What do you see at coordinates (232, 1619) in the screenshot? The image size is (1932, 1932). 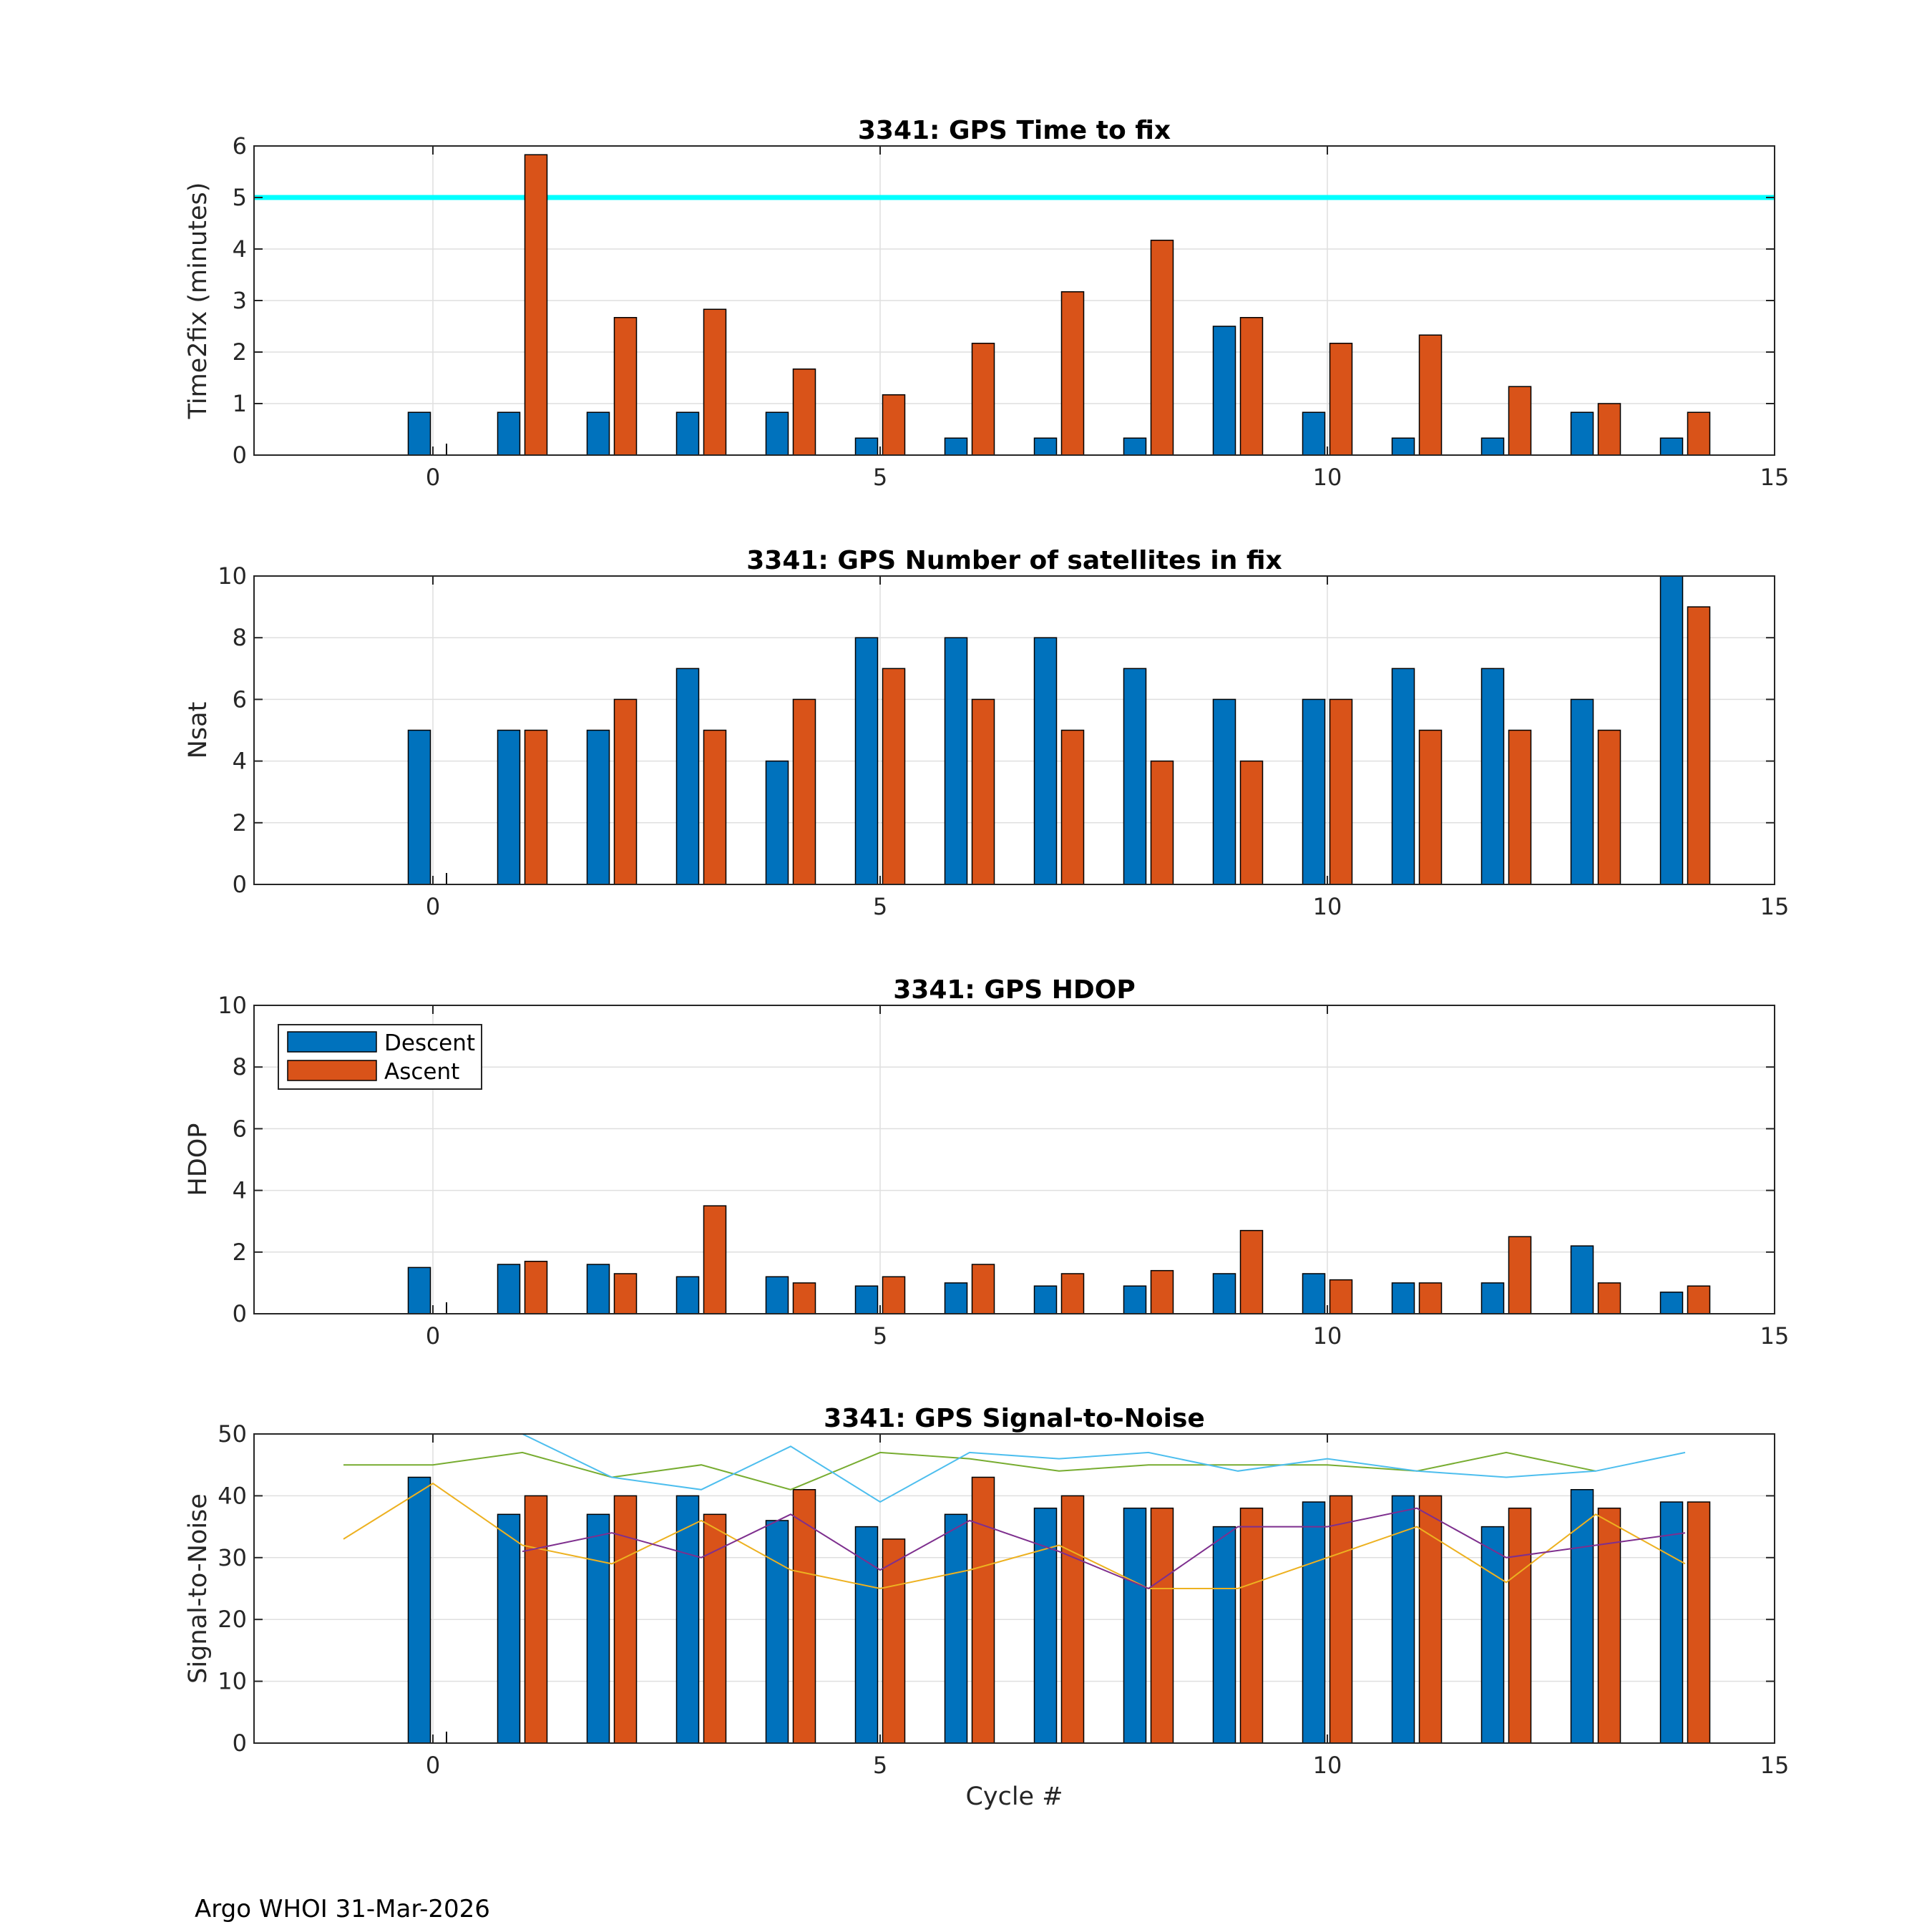 I see `y-tick-label: 20` at bounding box center [232, 1619].